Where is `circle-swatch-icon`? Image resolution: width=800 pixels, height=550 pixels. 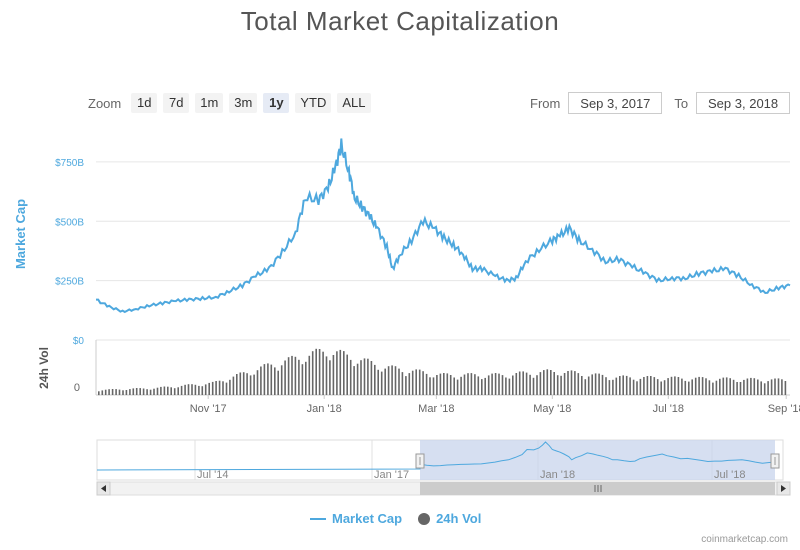 circle-swatch-icon is located at coordinates (424, 518).